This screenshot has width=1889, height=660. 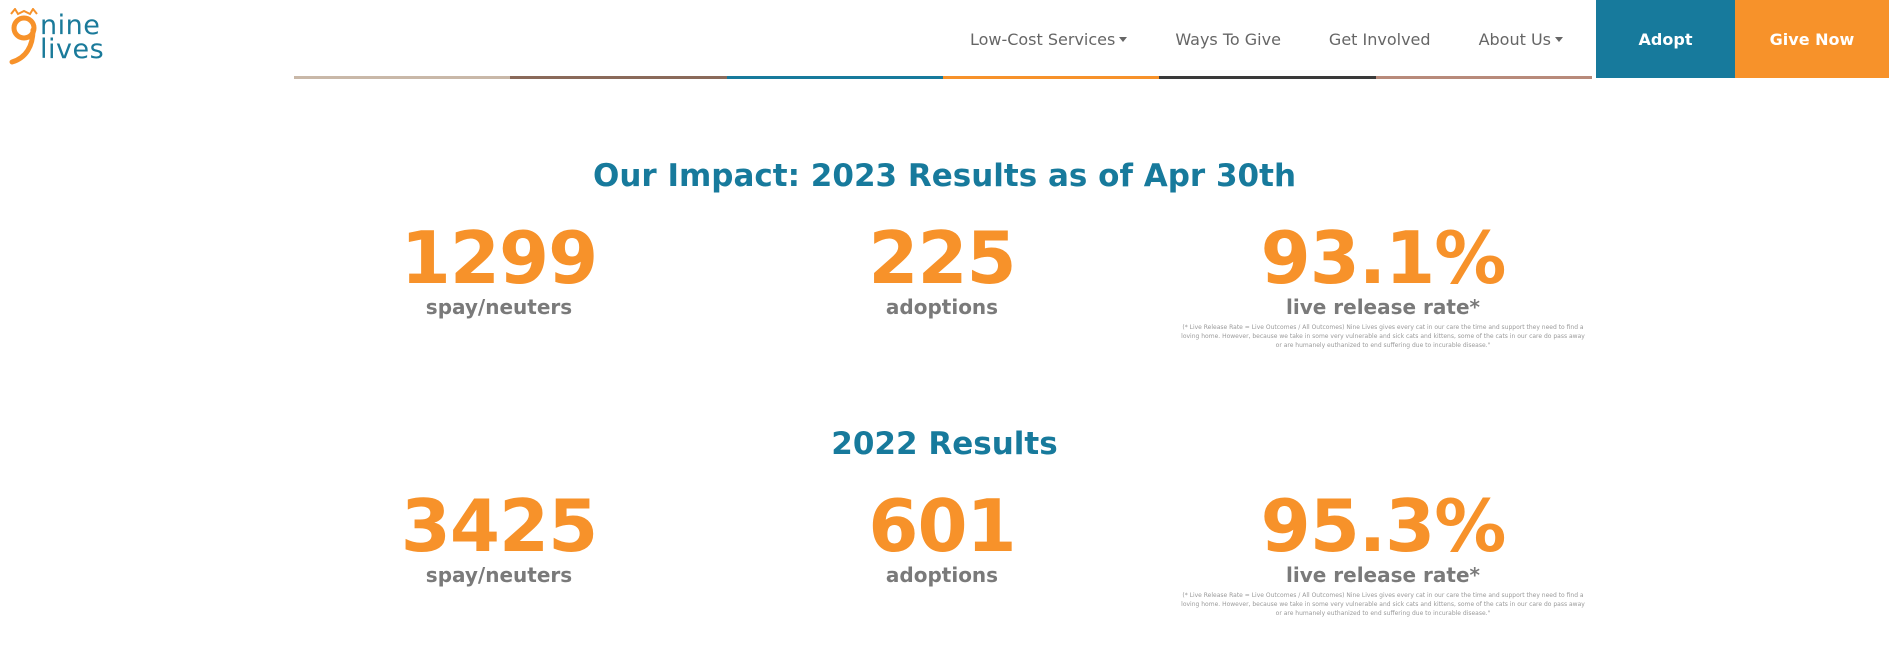 I want to click on give-now-button: Give Now, so click(x=1812, y=39).